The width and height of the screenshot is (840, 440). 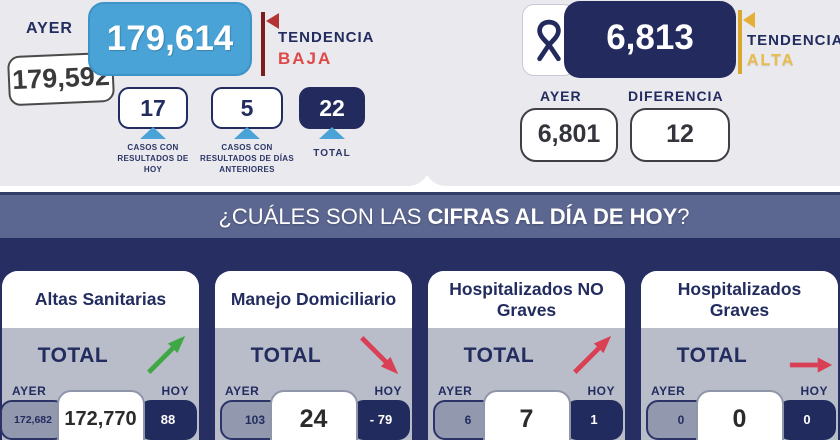 I want to click on deaths-ayer-value: 6,801, so click(x=569, y=135).